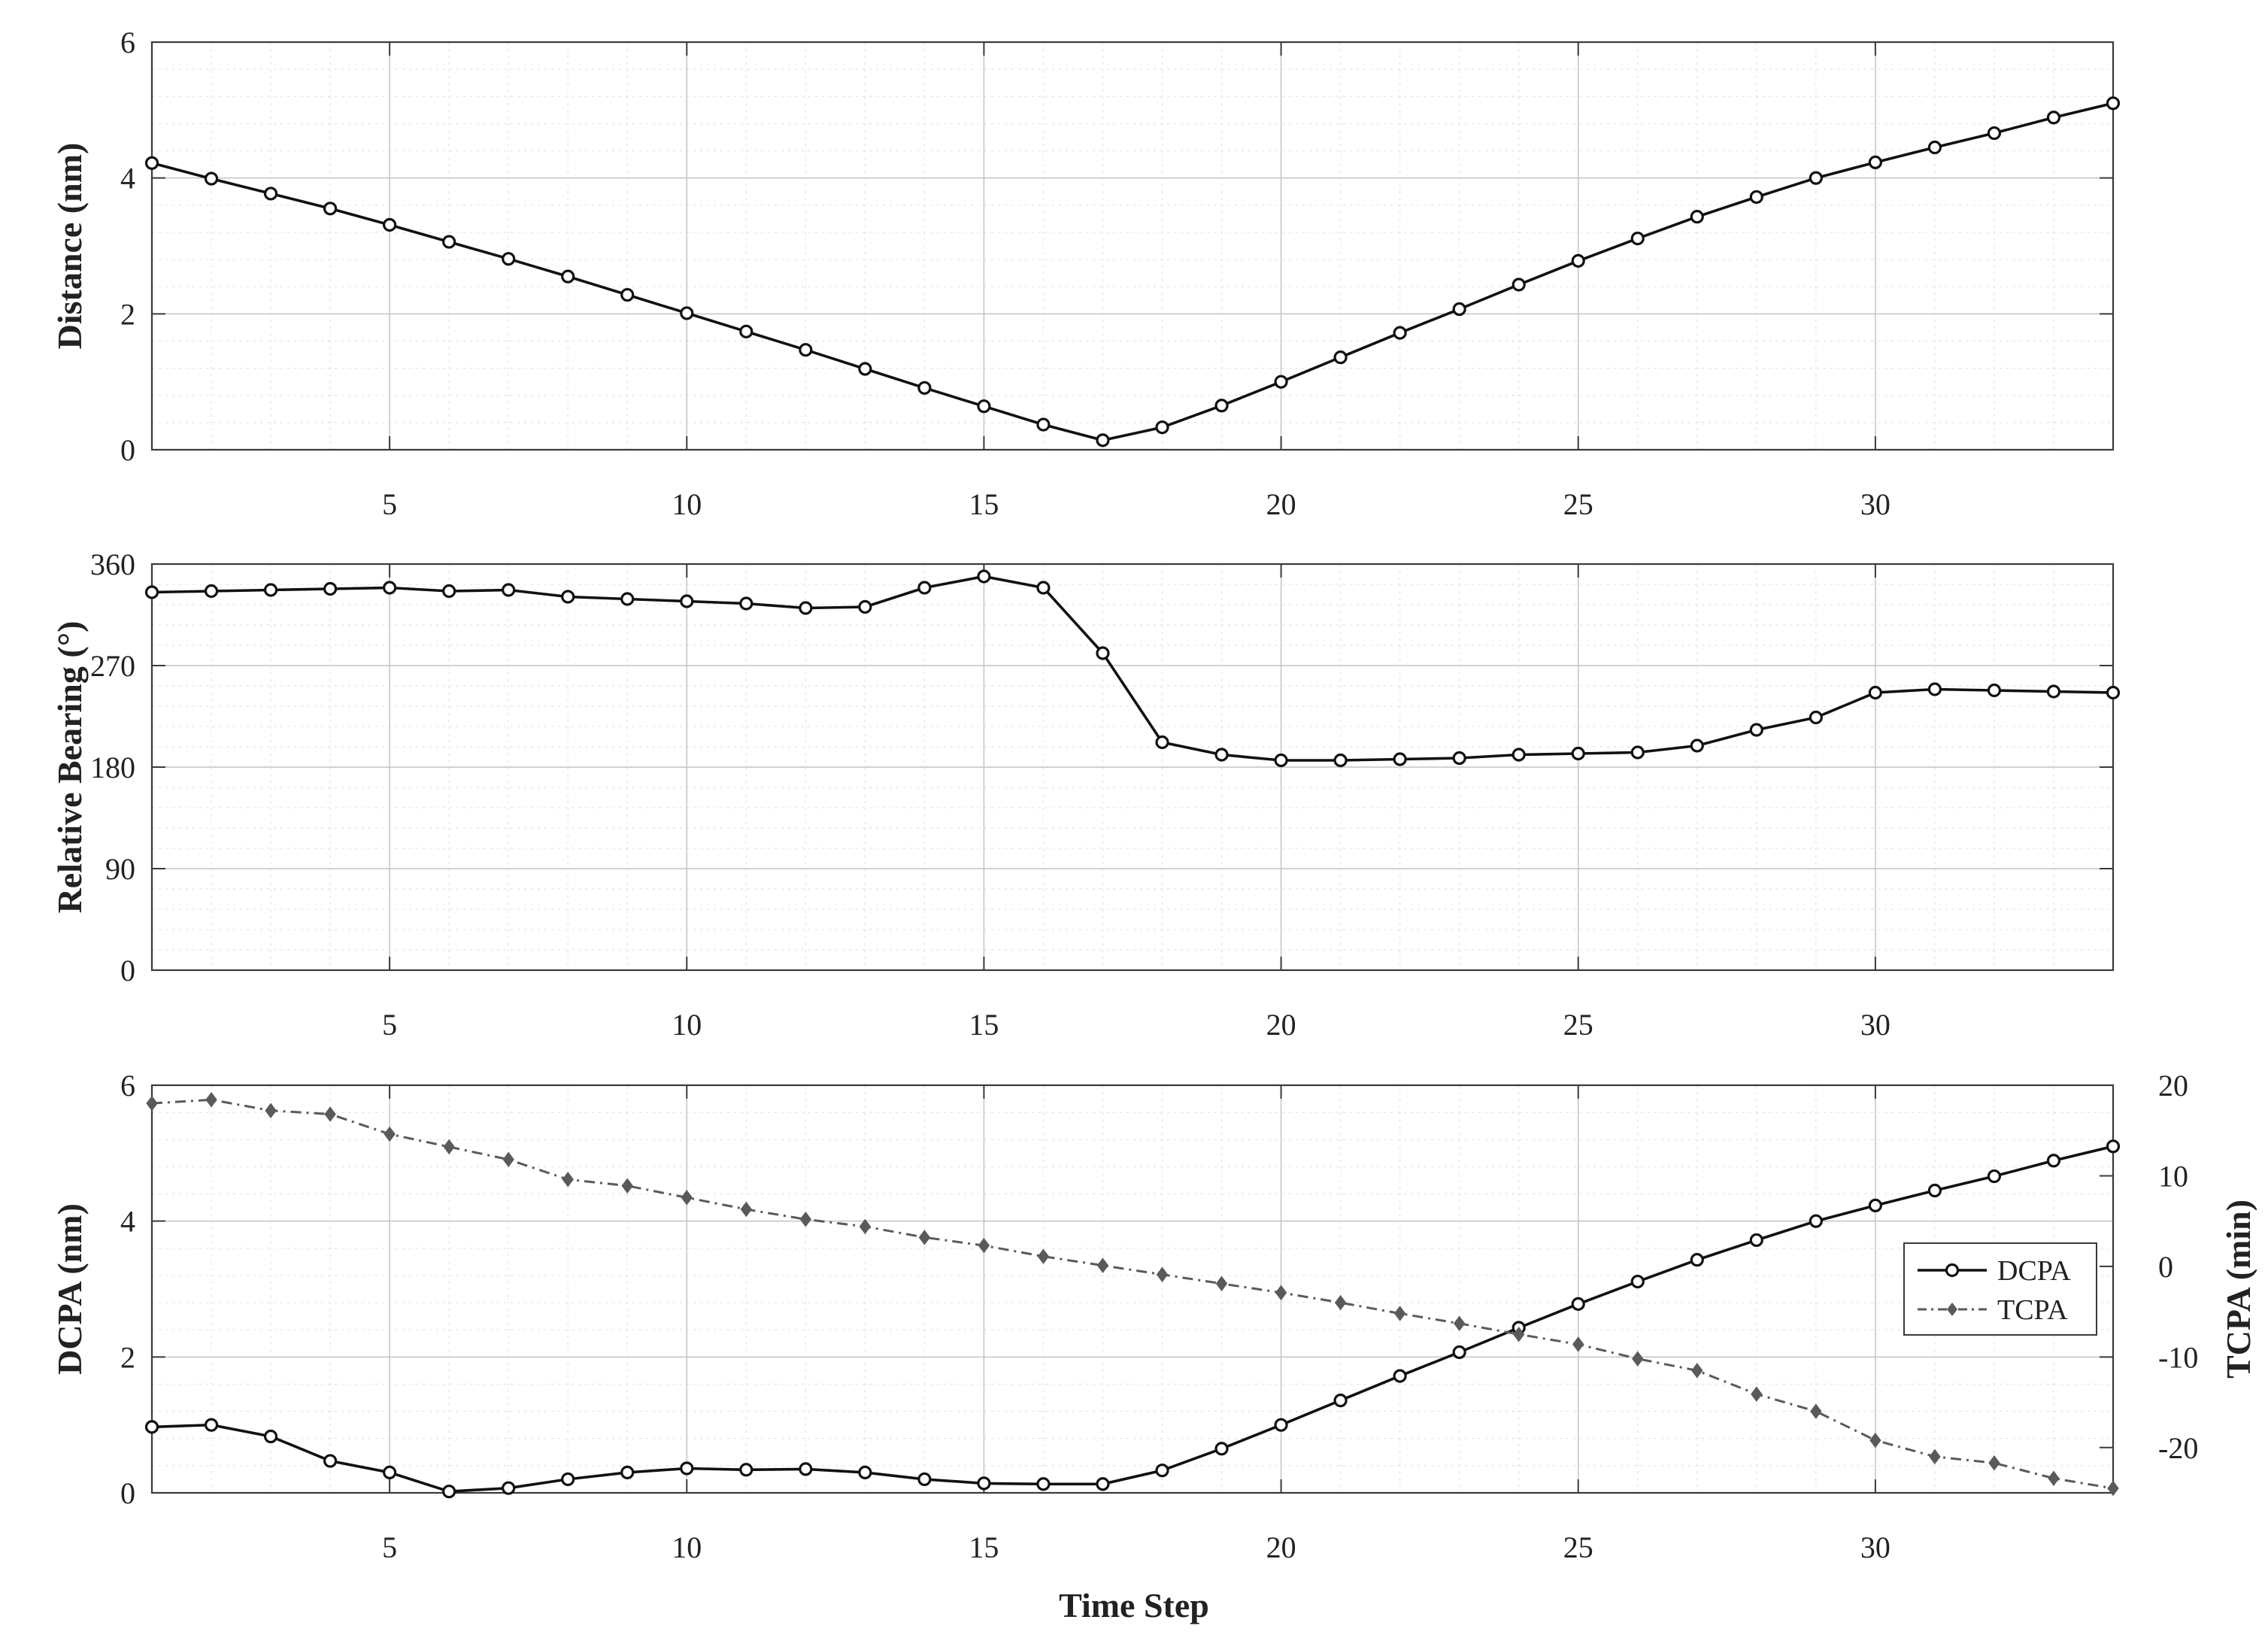 This screenshot has width=2268, height=1641. Describe the element at coordinates (112, 767) in the screenshot. I see `y-tick-label: 180` at that location.